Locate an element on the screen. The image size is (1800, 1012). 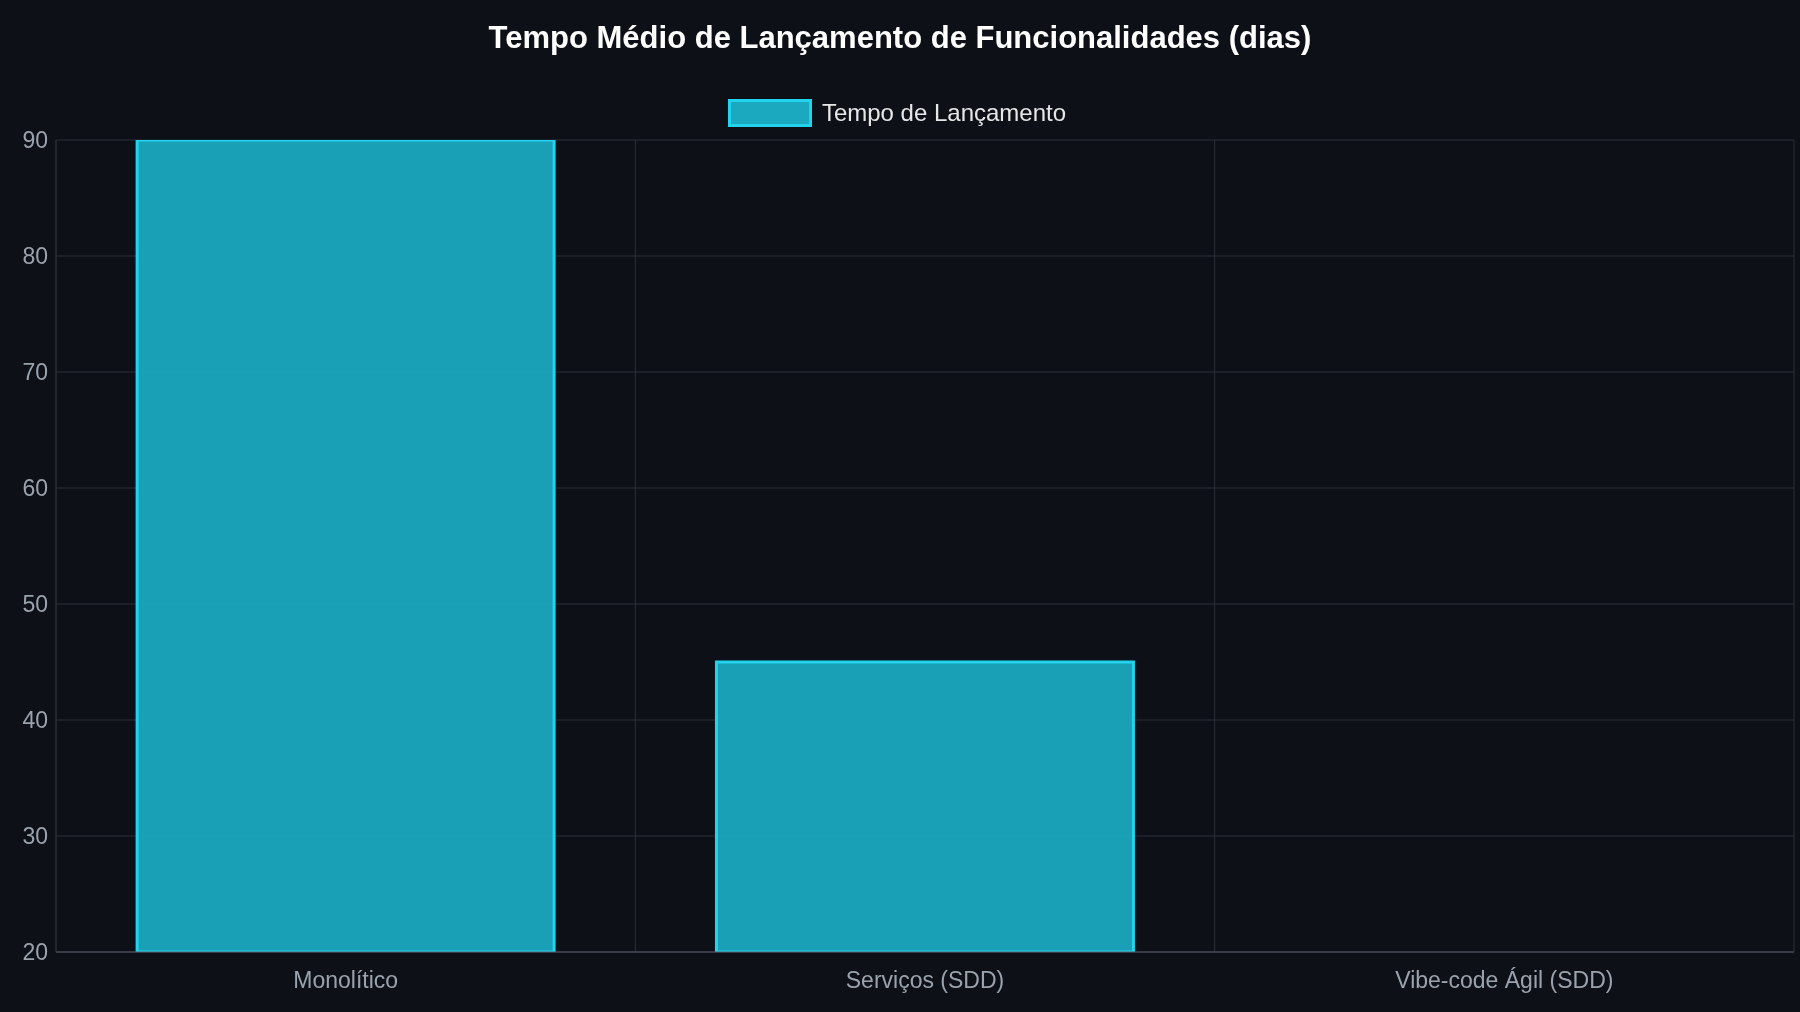
y-tick-label: 60 is located at coordinates (35, 488).